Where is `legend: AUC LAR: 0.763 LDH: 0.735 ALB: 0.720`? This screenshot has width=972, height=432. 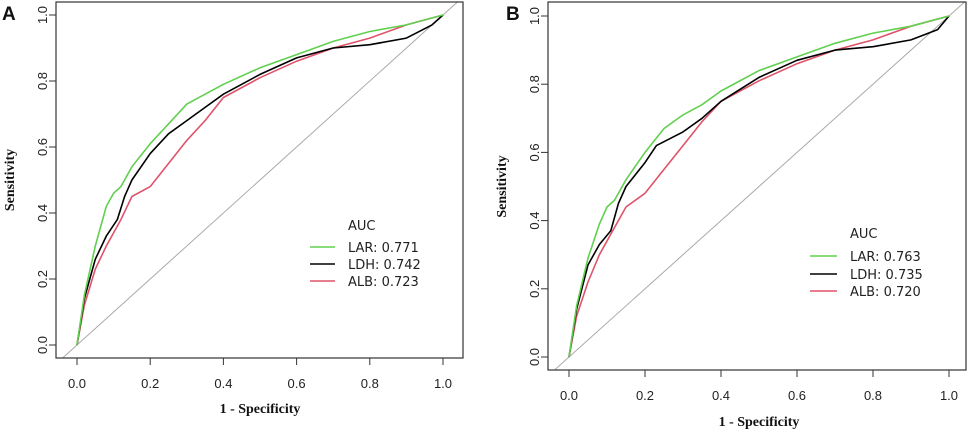
legend: AUC LAR: 0.763 LDH: 0.735 ALB: 0.720 is located at coordinates (866, 263).